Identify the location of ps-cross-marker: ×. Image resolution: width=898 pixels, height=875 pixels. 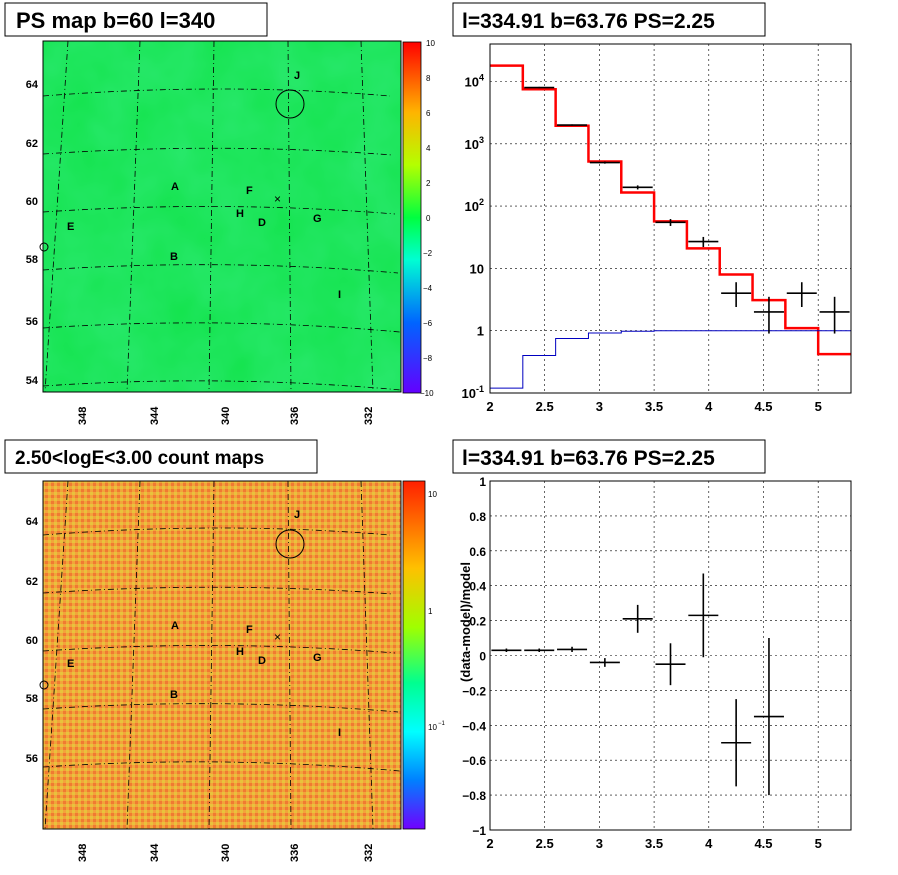
(277, 199).